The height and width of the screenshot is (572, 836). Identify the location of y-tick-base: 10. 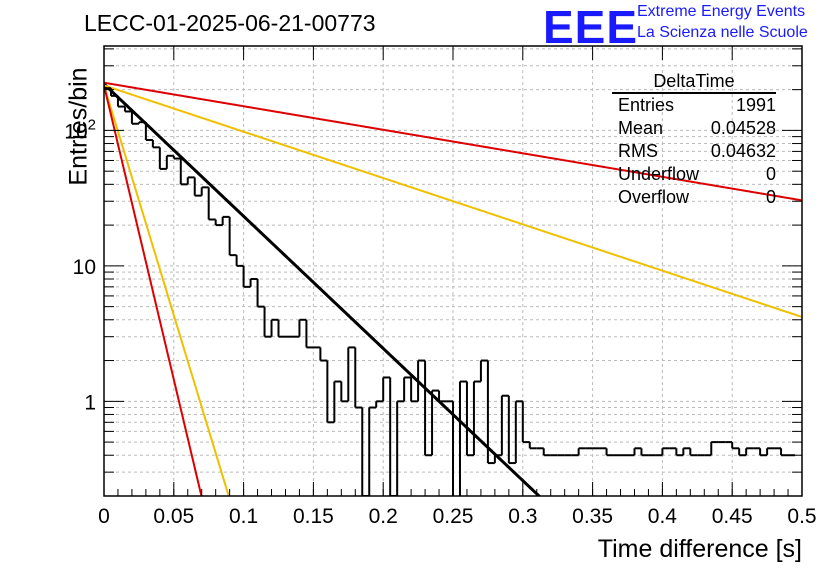
(75, 131).